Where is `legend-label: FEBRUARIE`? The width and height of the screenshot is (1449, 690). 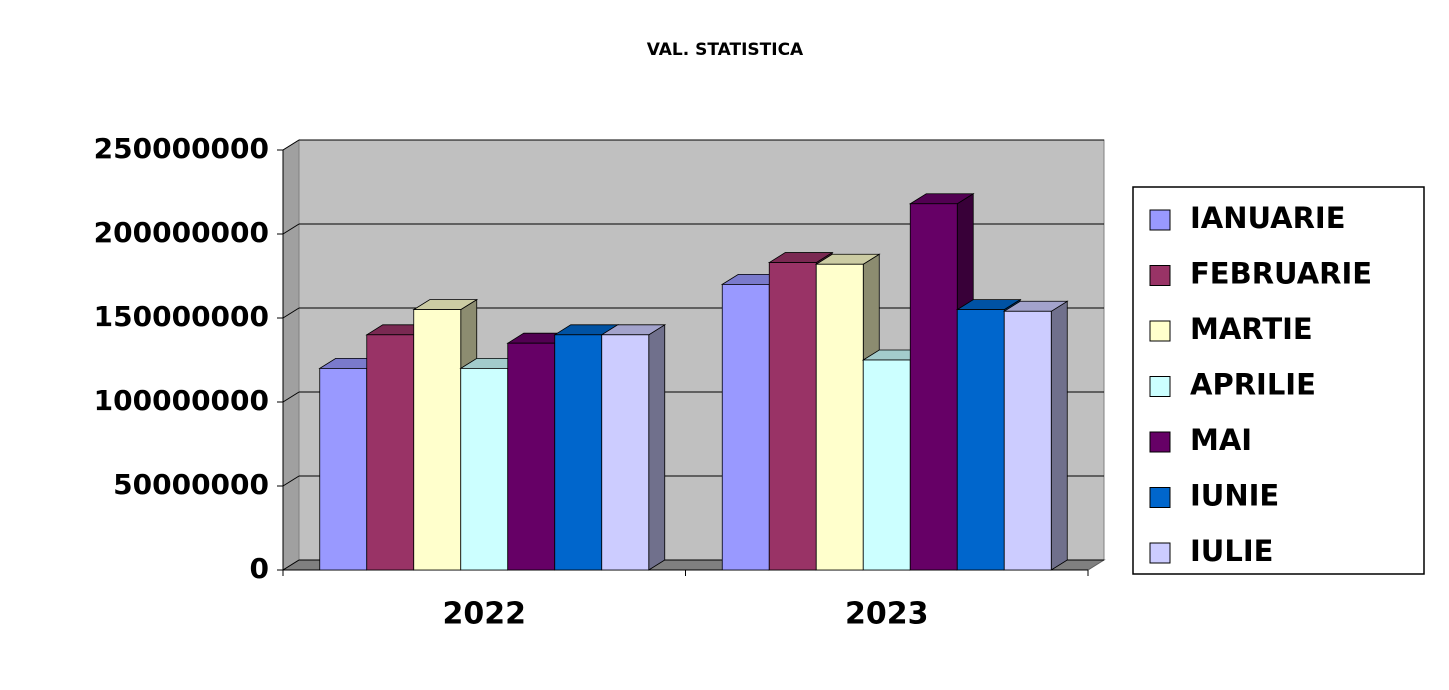 legend-label: FEBRUARIE is located at coordinates (1281, 274).